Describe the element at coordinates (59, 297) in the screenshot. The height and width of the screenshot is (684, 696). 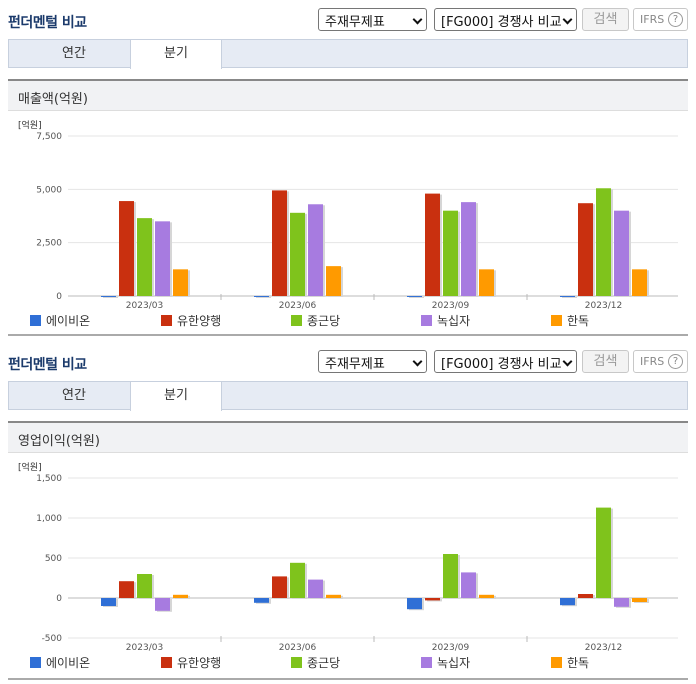
I see `y-tick-label: 0` at that location.